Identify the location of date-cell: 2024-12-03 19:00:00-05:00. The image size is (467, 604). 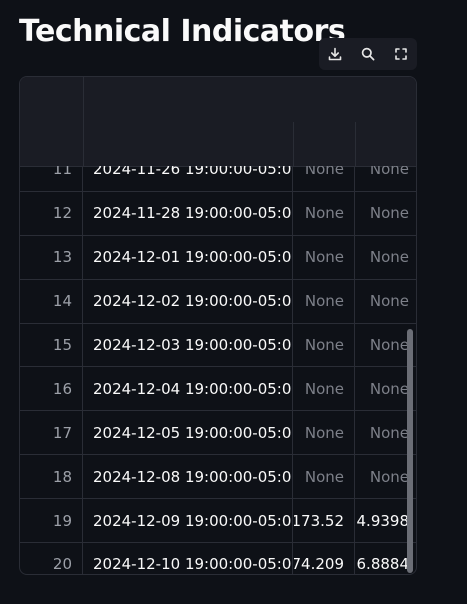
(188, 345).